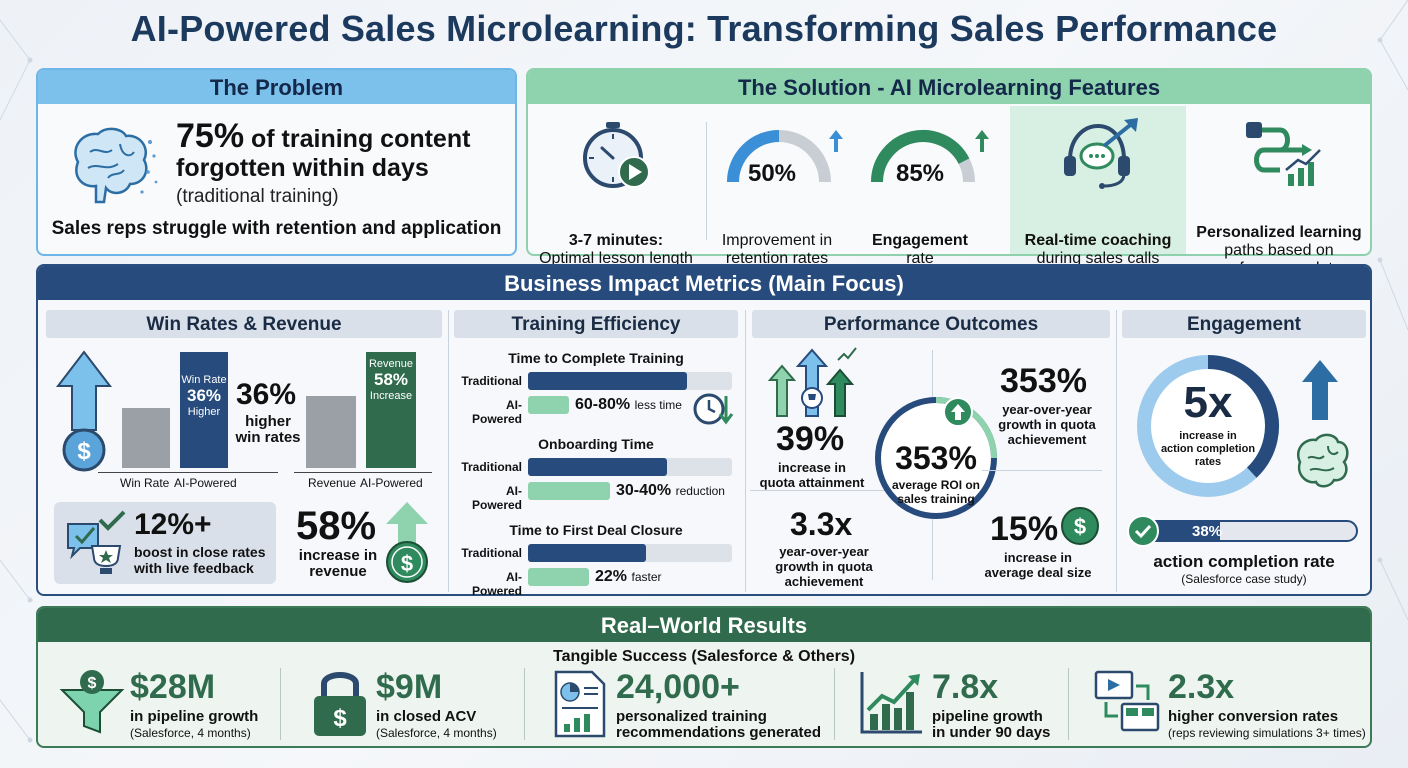 This screenshot has width=1408, height=768. I want to click on growth-text-3: achievement, so click(824, 581).